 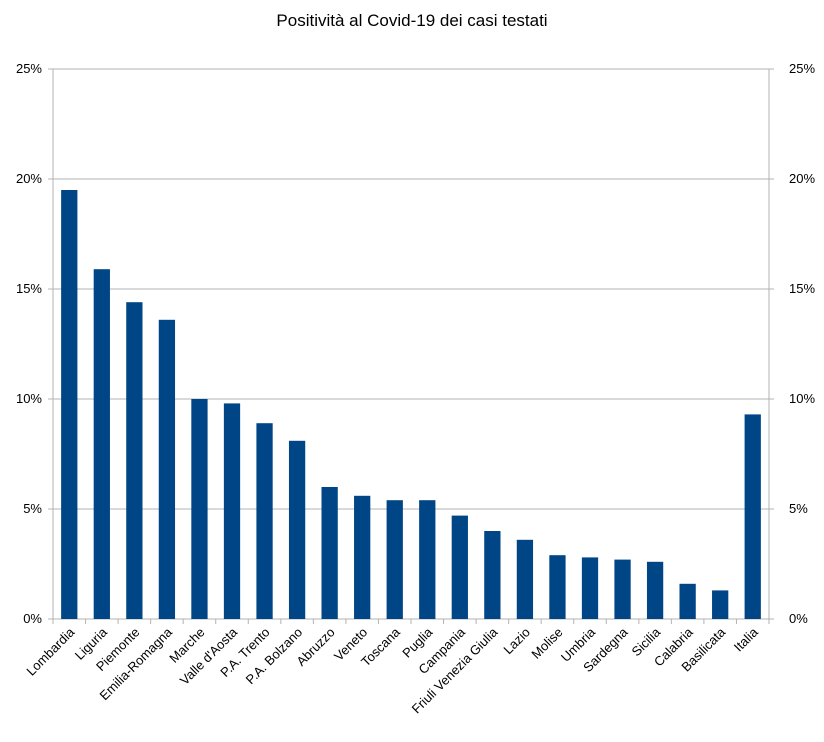 I want to click on y-tick-label-right: 15%, so click(x=802, y=288).